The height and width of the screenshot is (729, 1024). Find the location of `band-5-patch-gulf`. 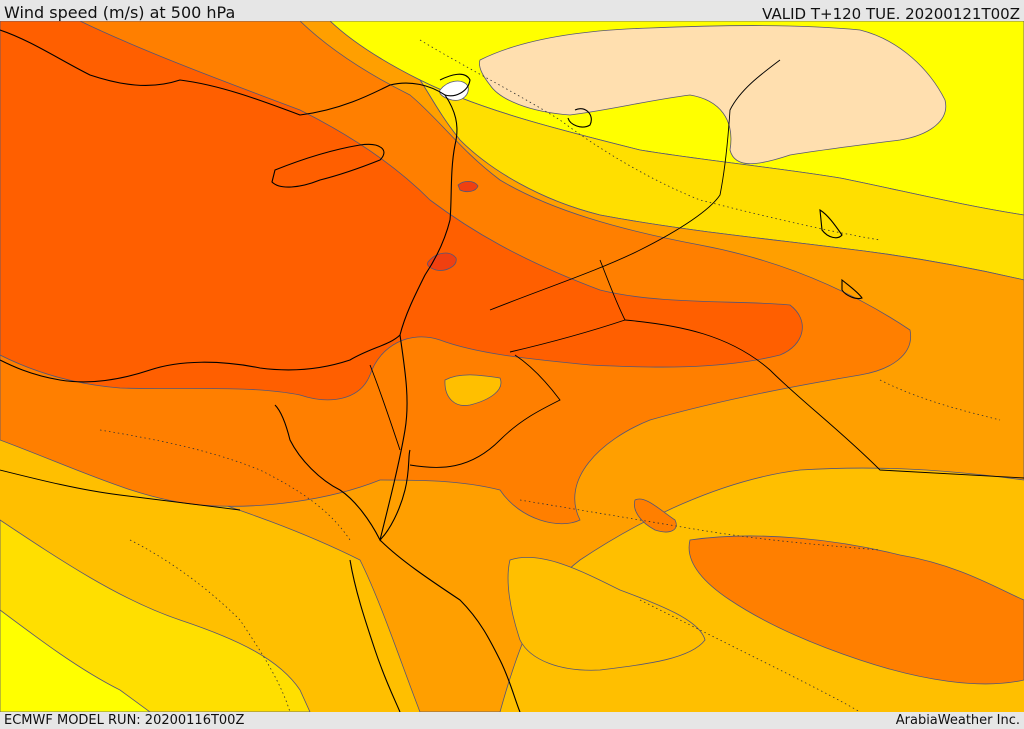

band-5-patch-gulf is located at coordinates (655, 515).